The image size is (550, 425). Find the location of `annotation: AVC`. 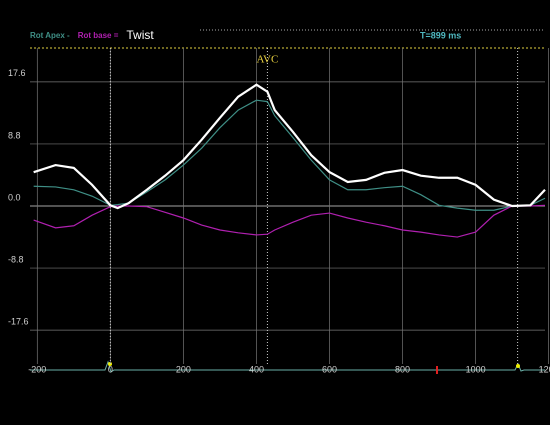

annotation: AVC is located at coordinates (268, 60).